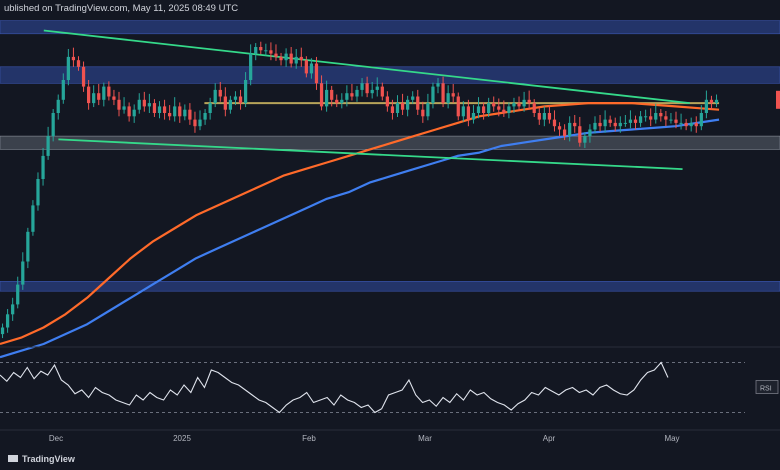  Describe the element at coordinates (182, 438) in the screenshot. I see `x-tick-label-2: 2025` at that location.